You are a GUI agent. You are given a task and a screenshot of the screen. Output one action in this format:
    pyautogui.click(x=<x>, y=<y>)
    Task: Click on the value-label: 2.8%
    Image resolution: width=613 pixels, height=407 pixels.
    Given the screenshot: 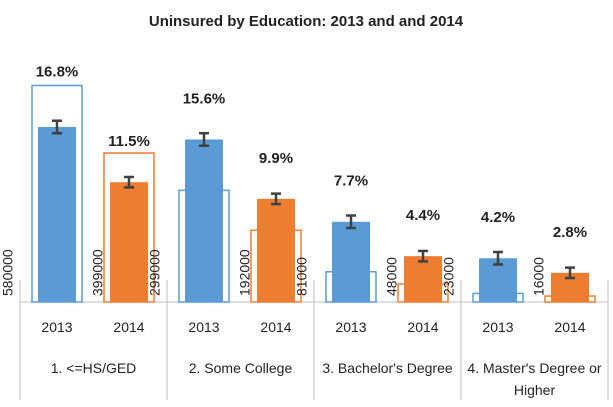 What is the action you would take?
    pyautogui.click(x=570, y=232)
    